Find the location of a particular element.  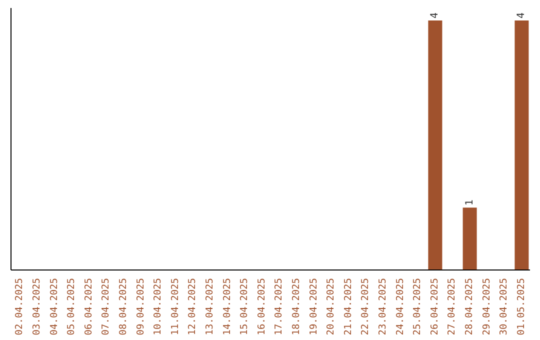

x-tick-label: 04.04.2025 is located at coordinates (54, 307).